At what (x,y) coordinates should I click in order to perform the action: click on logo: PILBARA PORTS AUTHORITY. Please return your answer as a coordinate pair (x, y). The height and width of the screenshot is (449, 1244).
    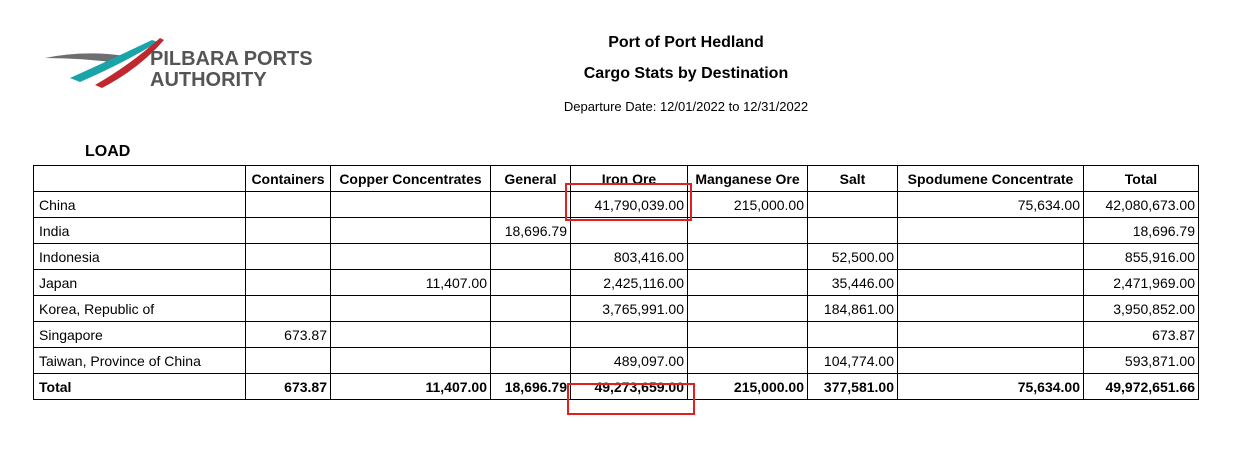
    Looking at the image, I should click on (179, 64).